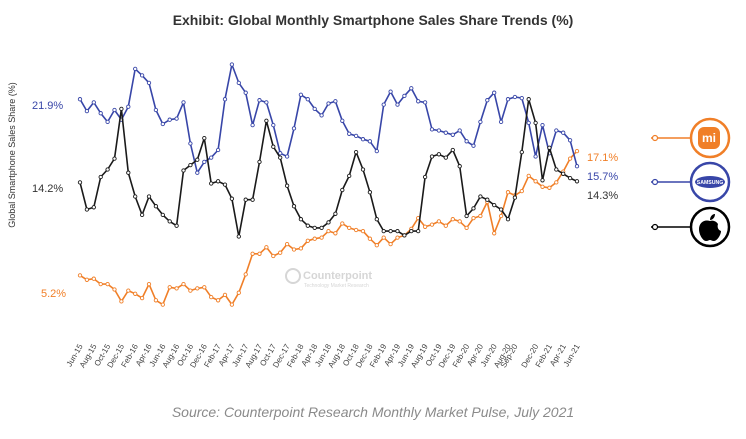  Describe the element at coordinates (709, 138) in the screenshot. I see `xiaomi-logo-tile` at that location.